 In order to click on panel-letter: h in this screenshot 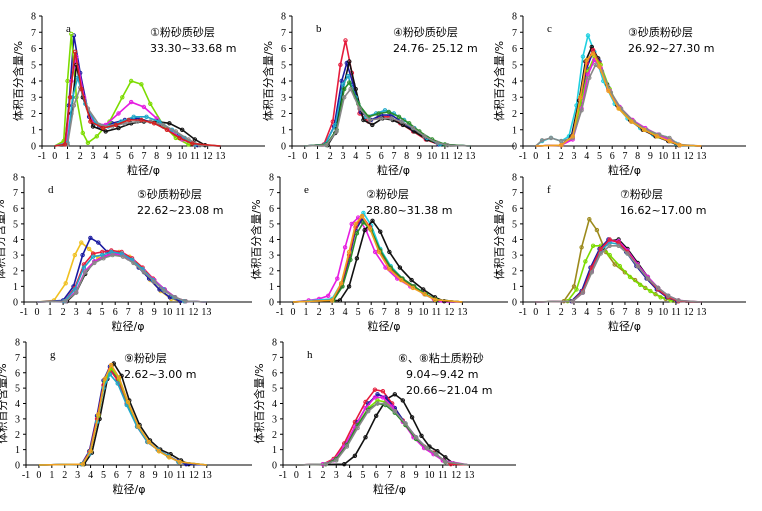, I will do `click(310, 355)`.